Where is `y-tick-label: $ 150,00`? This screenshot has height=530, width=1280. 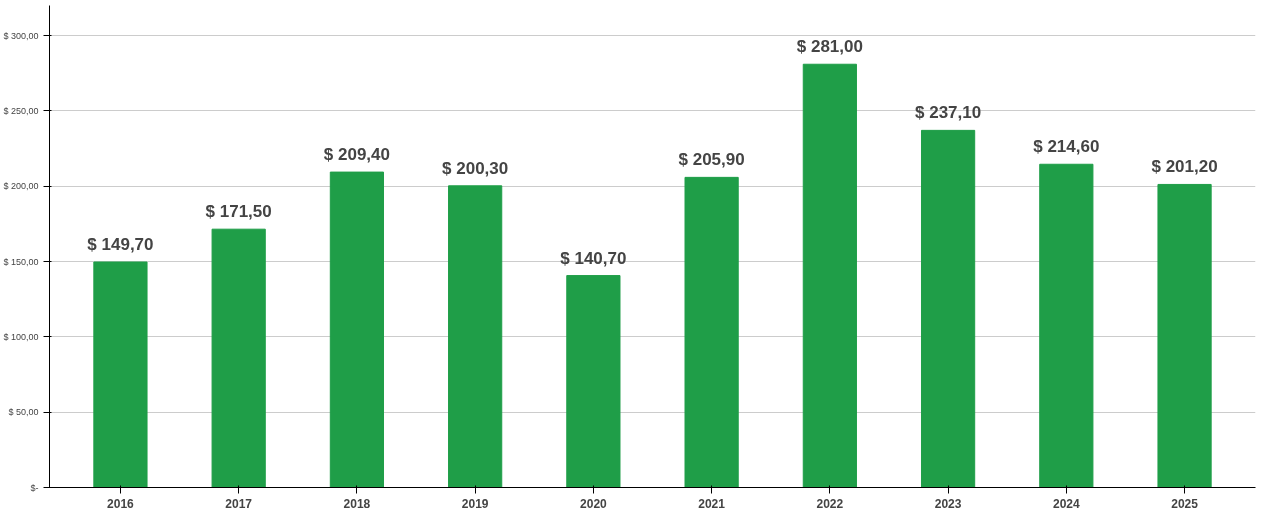
y-tick-label: $ 150,00 is located at coordinates (21, 261).